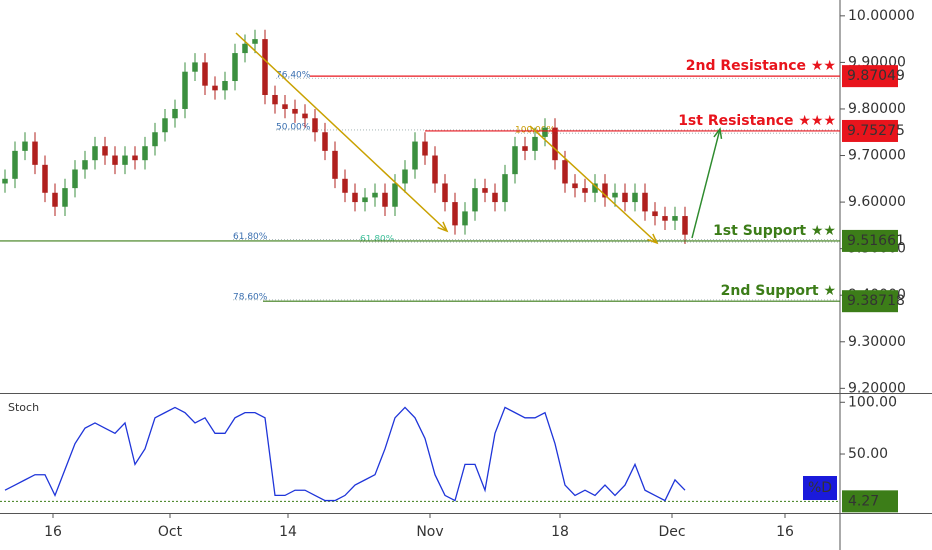  What do you see at coordinates (868, 454) in the screenshot?
I see `y-tick-label: 50.00` at bounding box center [868, 454].